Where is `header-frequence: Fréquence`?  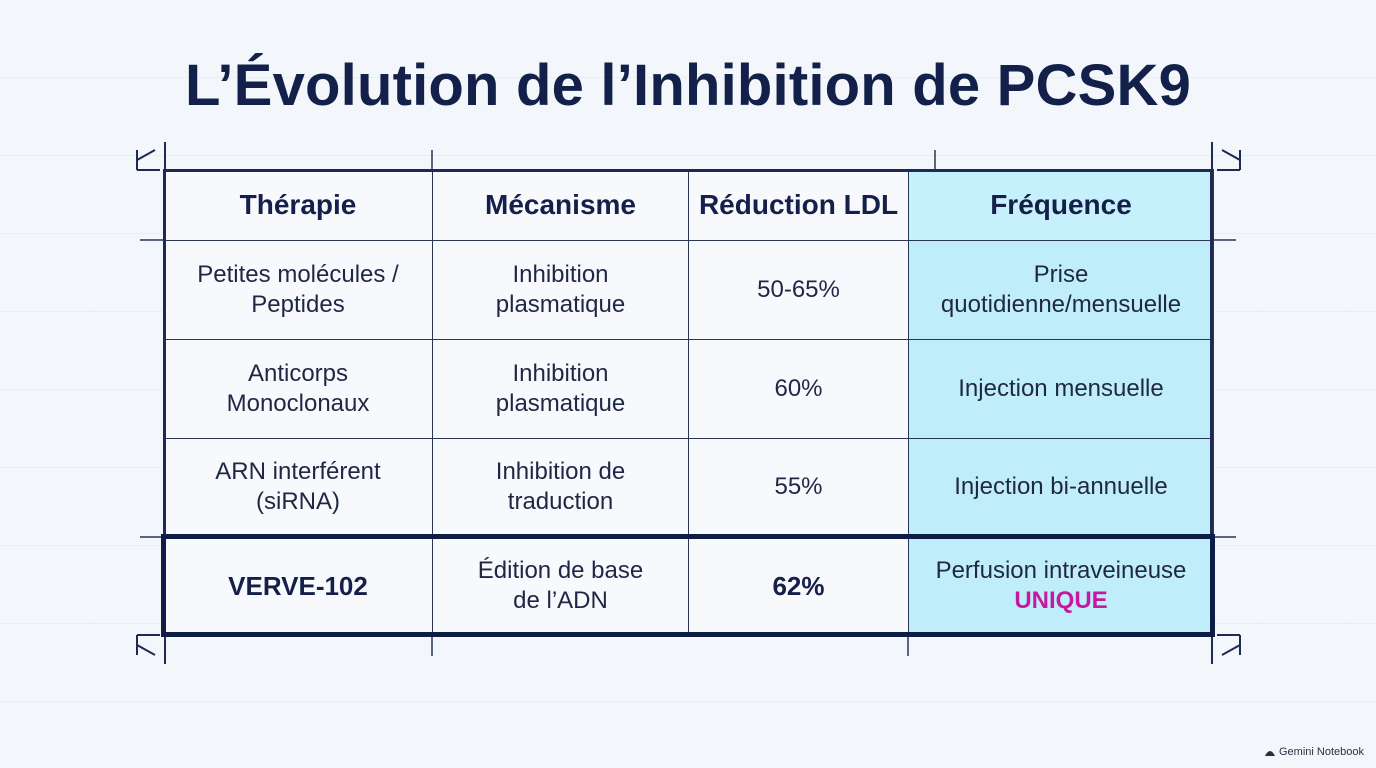 header-frequence: Fréquence is located at coordinates (1061, 205).